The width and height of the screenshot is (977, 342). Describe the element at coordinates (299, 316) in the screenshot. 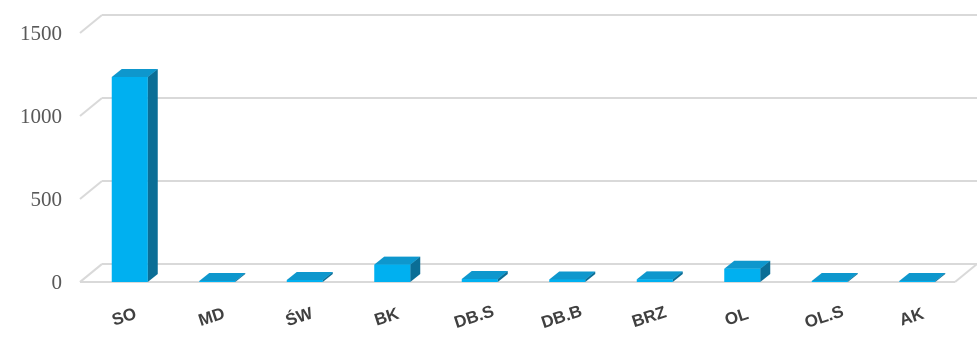

I see `x-tick-label: ŚW` at that location.